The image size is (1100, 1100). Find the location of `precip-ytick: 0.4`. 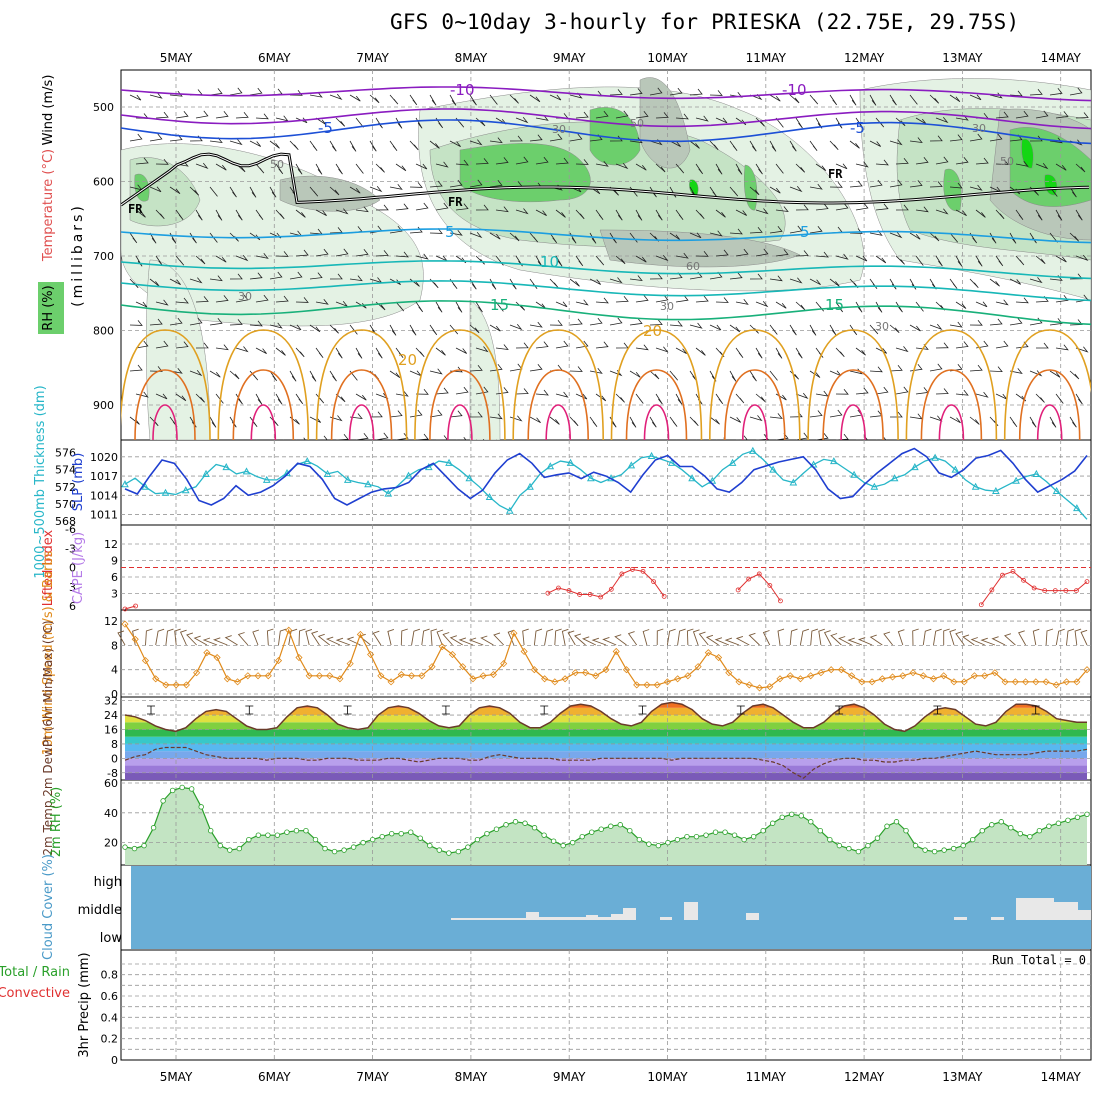

precip-ytick: 0.4 is located at coordinates (110, 1017).